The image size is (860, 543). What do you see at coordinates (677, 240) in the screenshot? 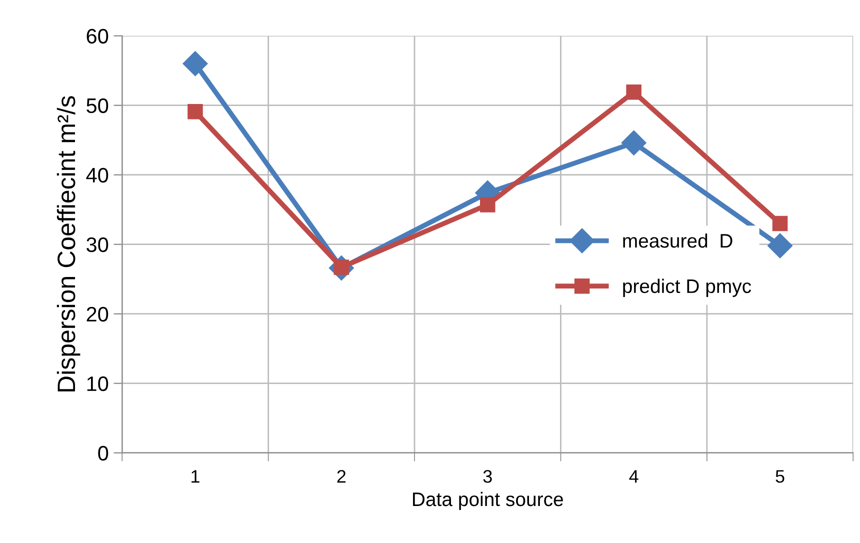
I see `legend-label: measured D` at bounding box center [677, 240].